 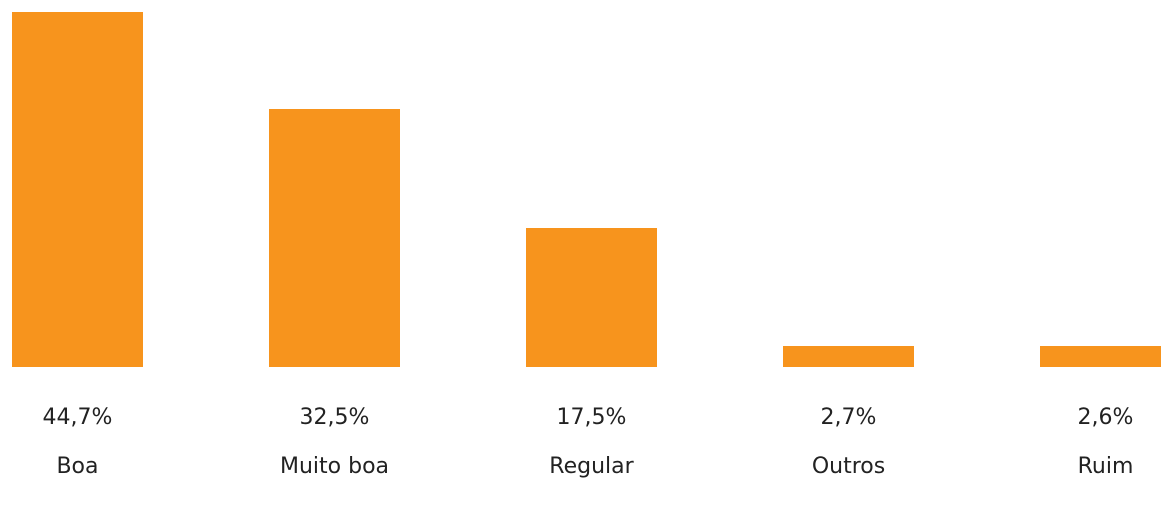 I want to click on value-label: 2,6%, so click(x=1105, y=417).